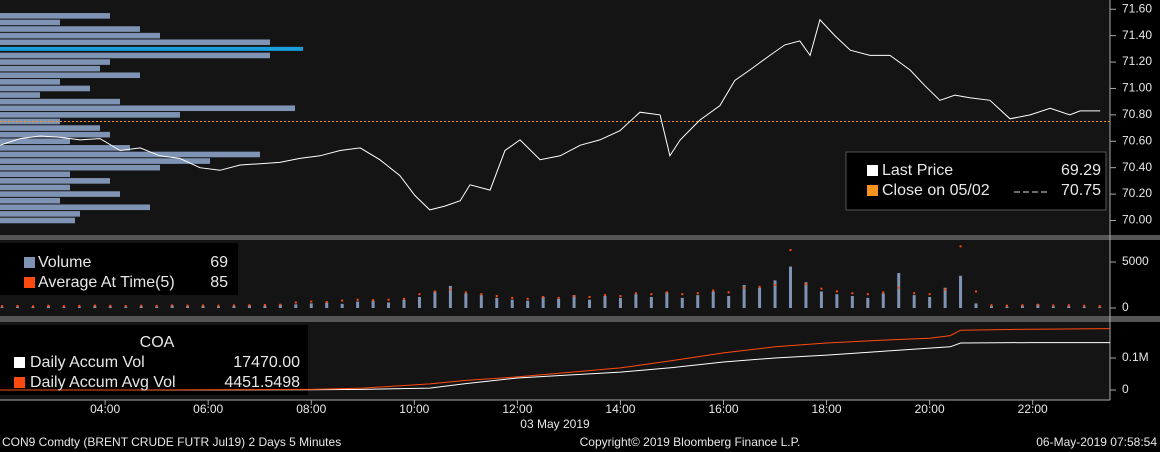  I want to click on legend-label: Daily Accum Vol, so click(87, 362).